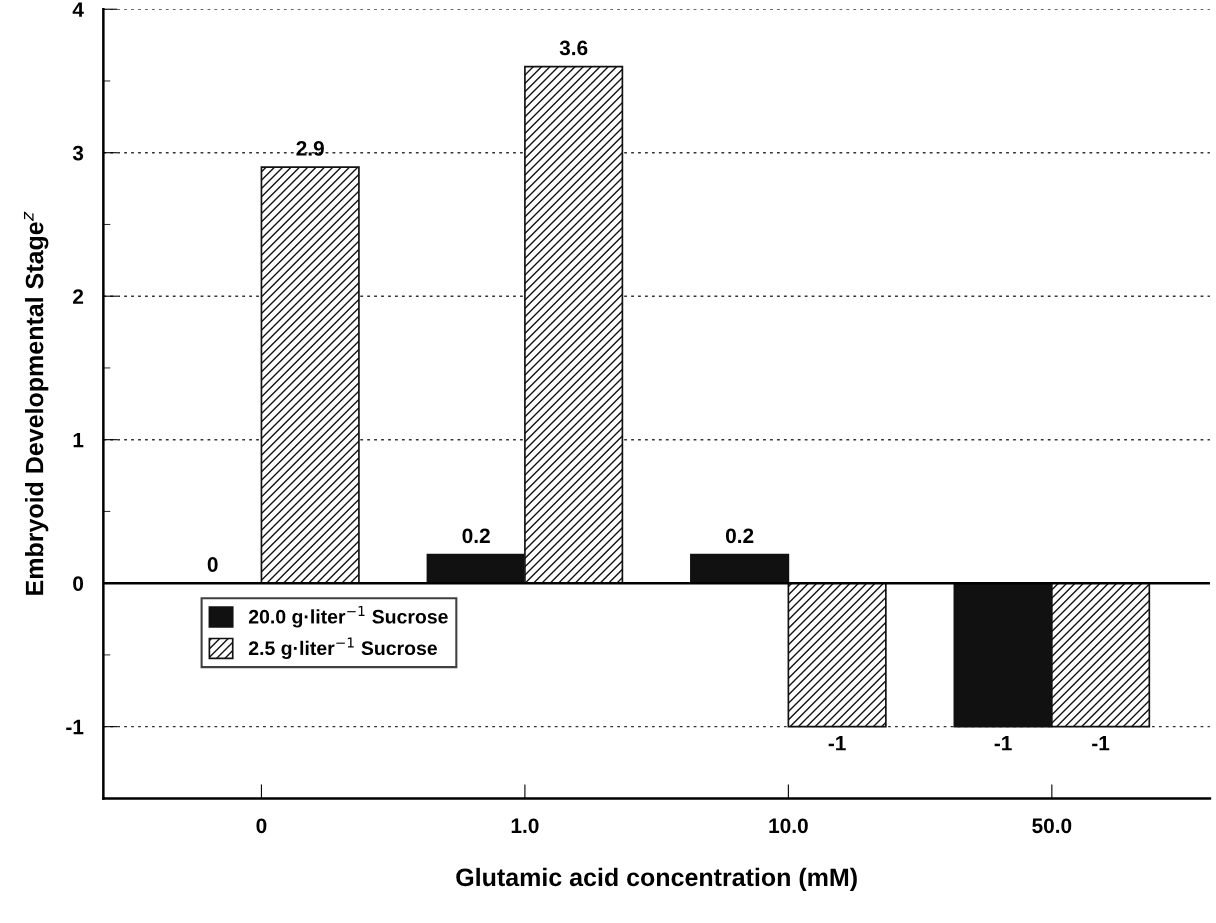 Image resolution: width=1216 pixels, height=923 pixels. What do you see at coordinates (36, 403) in the screenshot?
I see `y-axis-title: Embryoid Developmental Stage$^{z}$` at bounding box center [36, 403].